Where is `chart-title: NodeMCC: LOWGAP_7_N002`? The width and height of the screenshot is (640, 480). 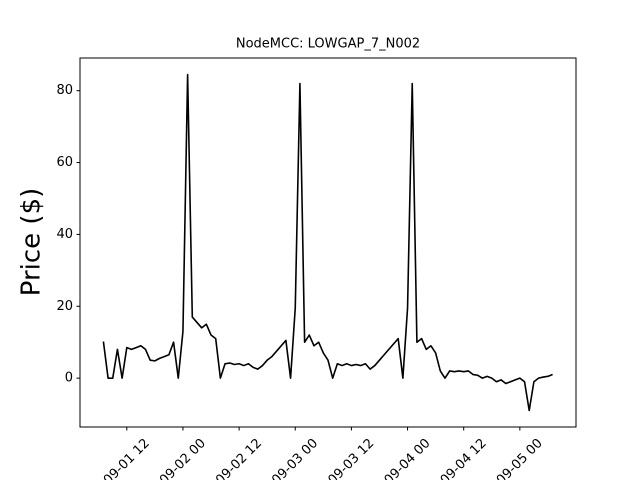
chart-title: NodeMCC: LOWGAP_7_N002 is located at coordinates (328, 44).